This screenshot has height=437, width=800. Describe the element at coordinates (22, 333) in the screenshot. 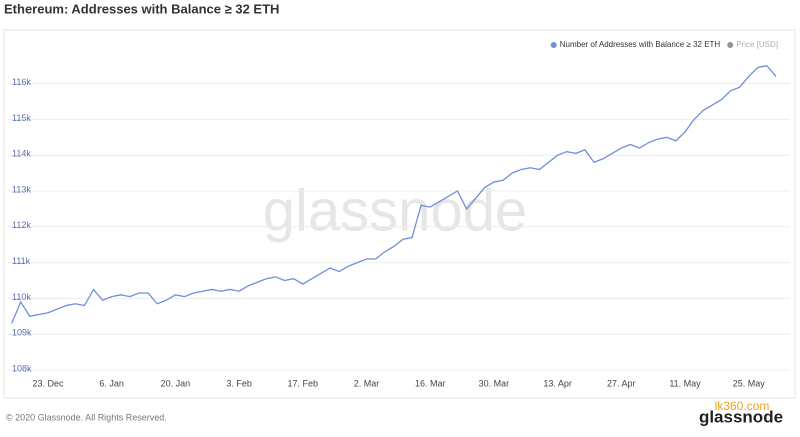

I see `y-tick-label: 109k` at that location.